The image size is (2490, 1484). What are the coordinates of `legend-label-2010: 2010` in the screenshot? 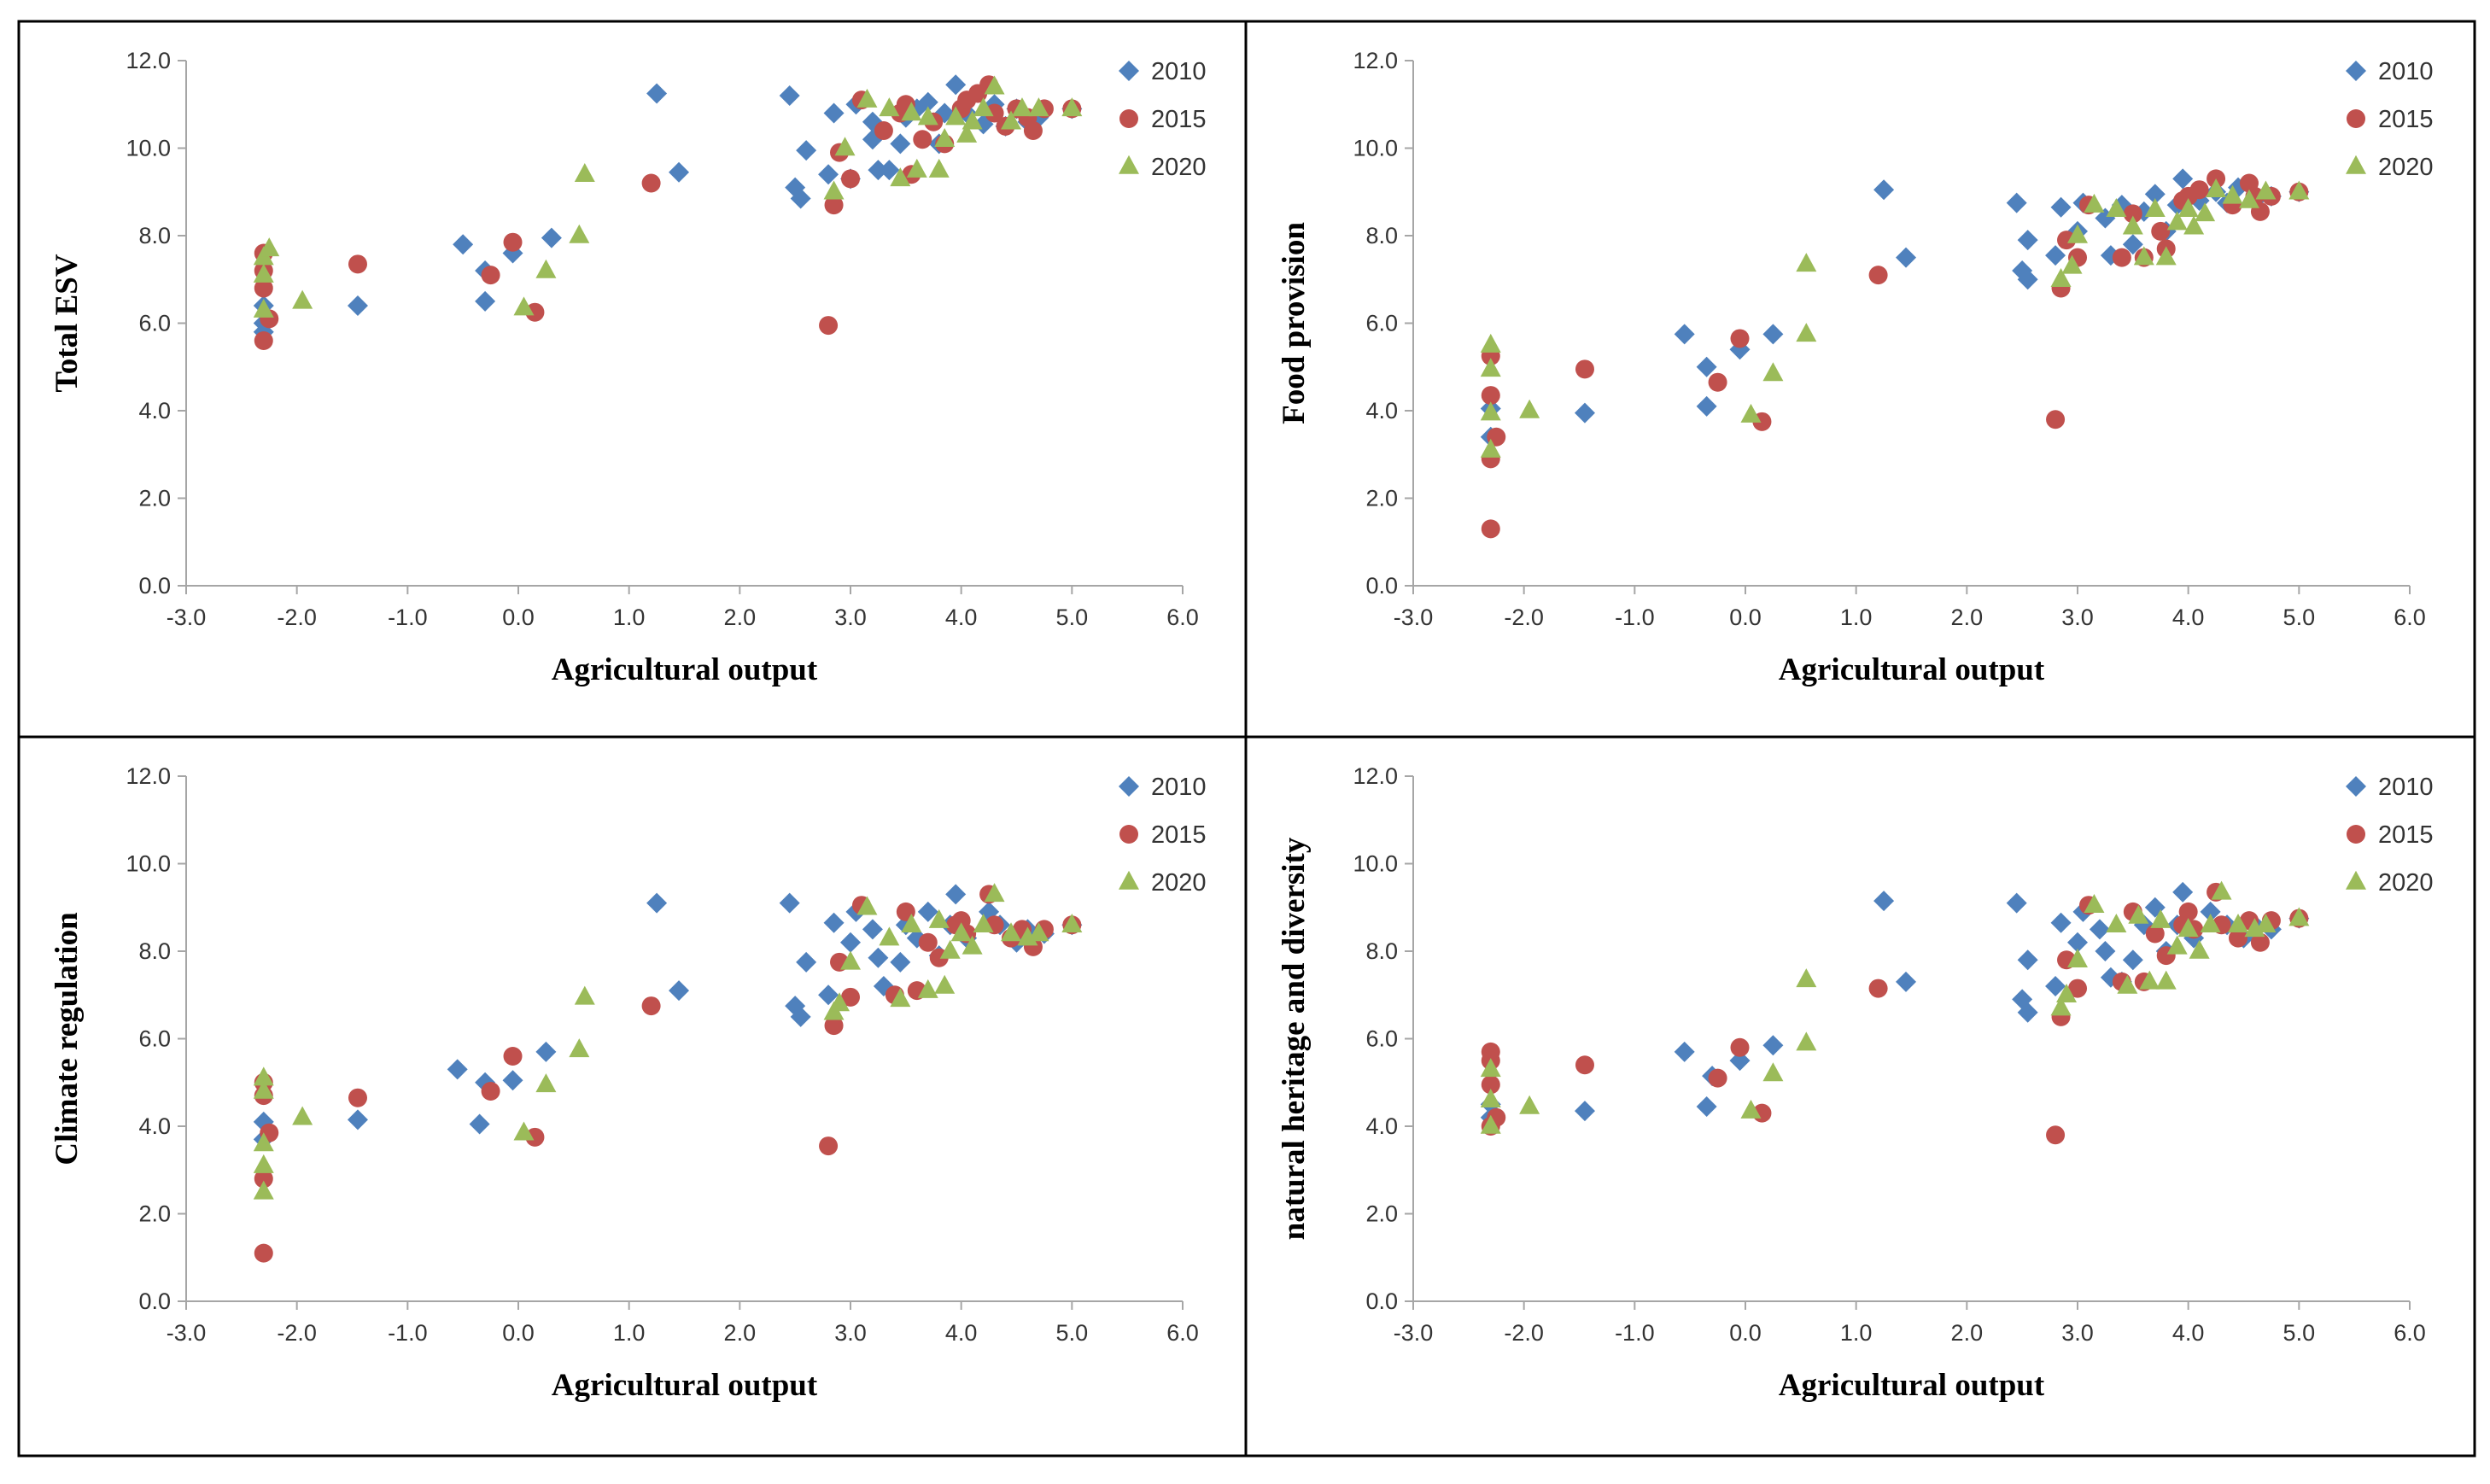 It's located at (1179, 787).